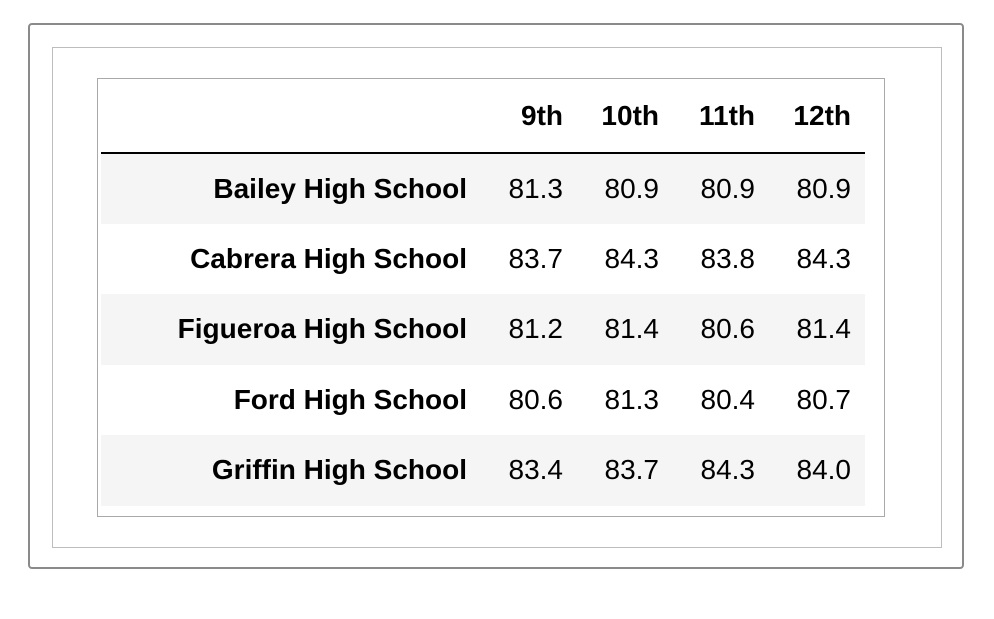 The width and height of the screenshot is (994, 619). I want to click on table-cell: 83.4, so click(536, 470).